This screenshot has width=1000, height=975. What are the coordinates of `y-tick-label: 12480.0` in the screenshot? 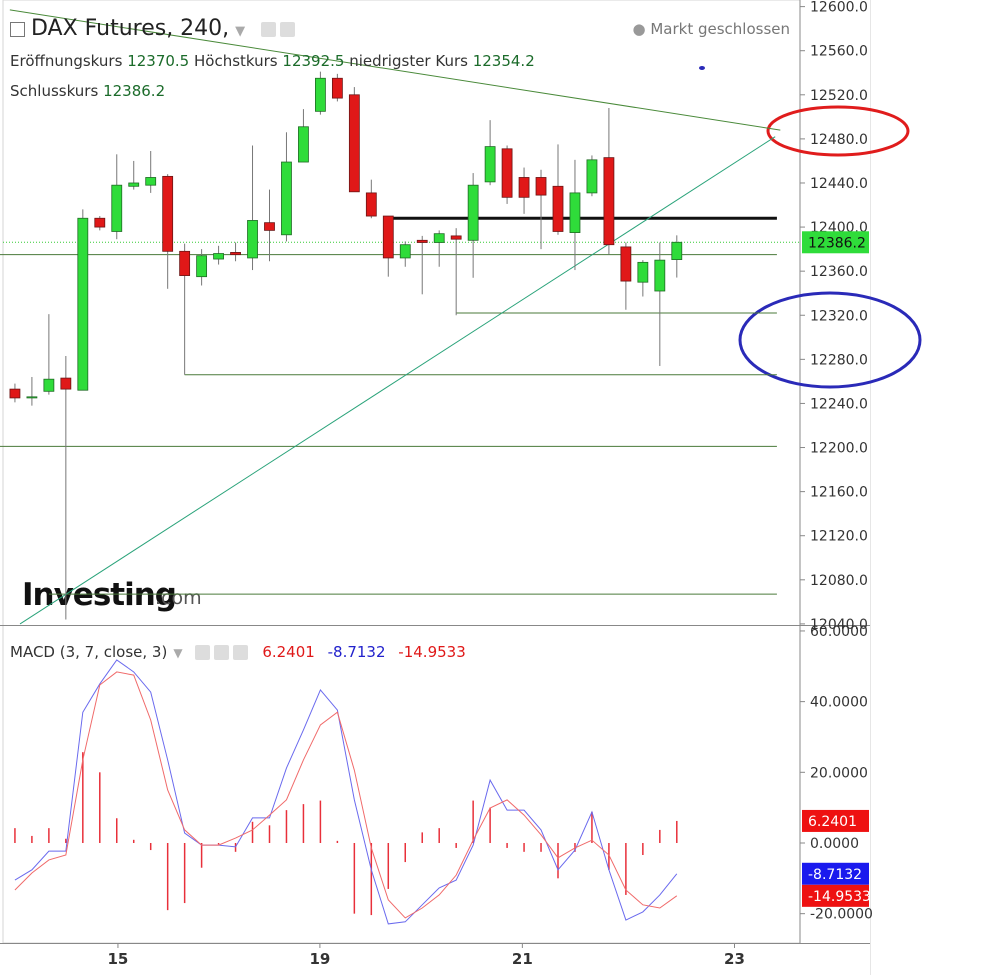 It's located at (839, 140).